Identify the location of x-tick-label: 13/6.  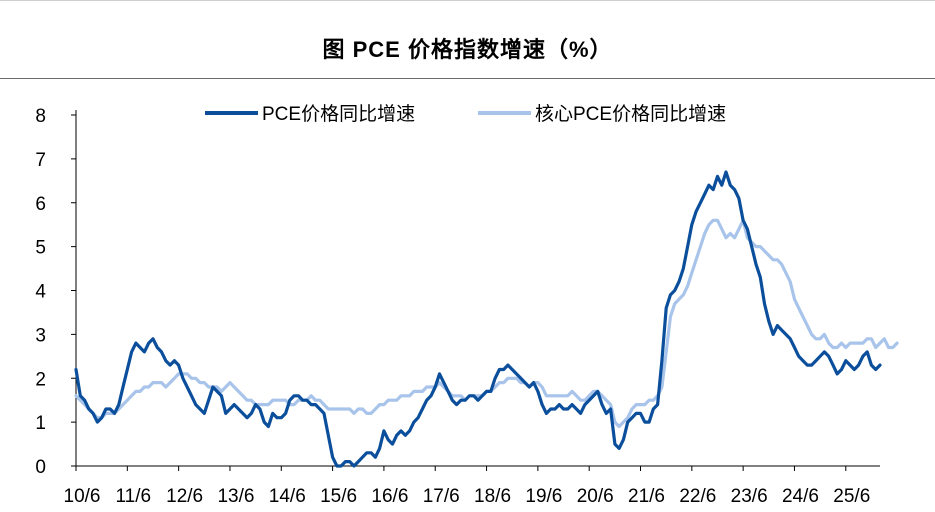
(235, 496).